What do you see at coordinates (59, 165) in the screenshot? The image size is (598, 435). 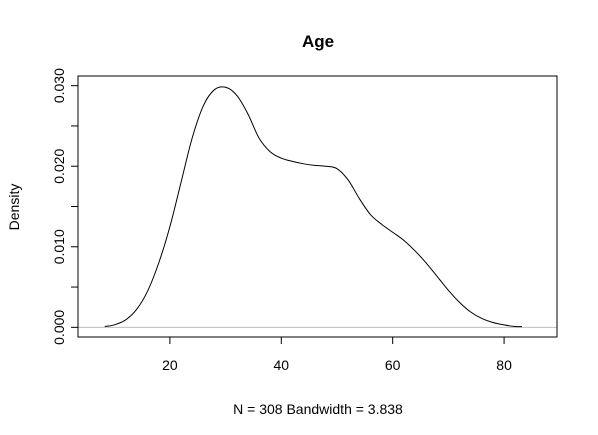 I see `y-tick-label: 0.020` at bounding box center [59, 165].